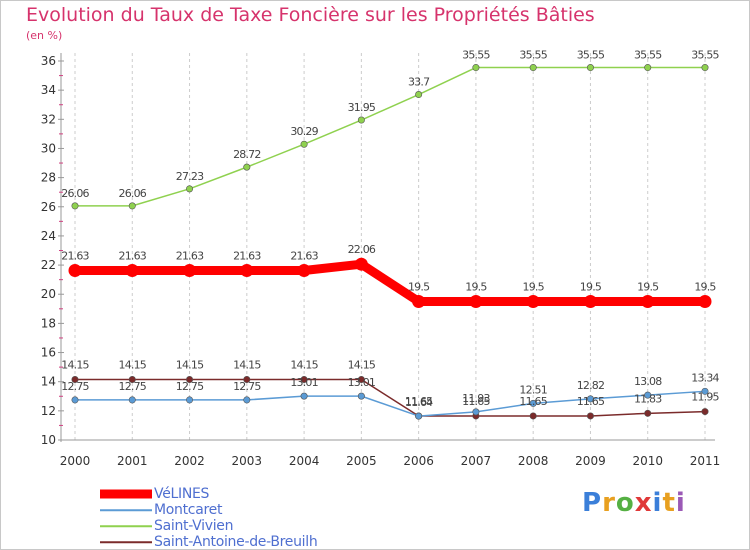 The height and width of the screenshot is (550, 750). What do you see at coordinates (304, 461) in the screenshot?
I see `x-tick-label: 2004` at bounding box center [304, 461].